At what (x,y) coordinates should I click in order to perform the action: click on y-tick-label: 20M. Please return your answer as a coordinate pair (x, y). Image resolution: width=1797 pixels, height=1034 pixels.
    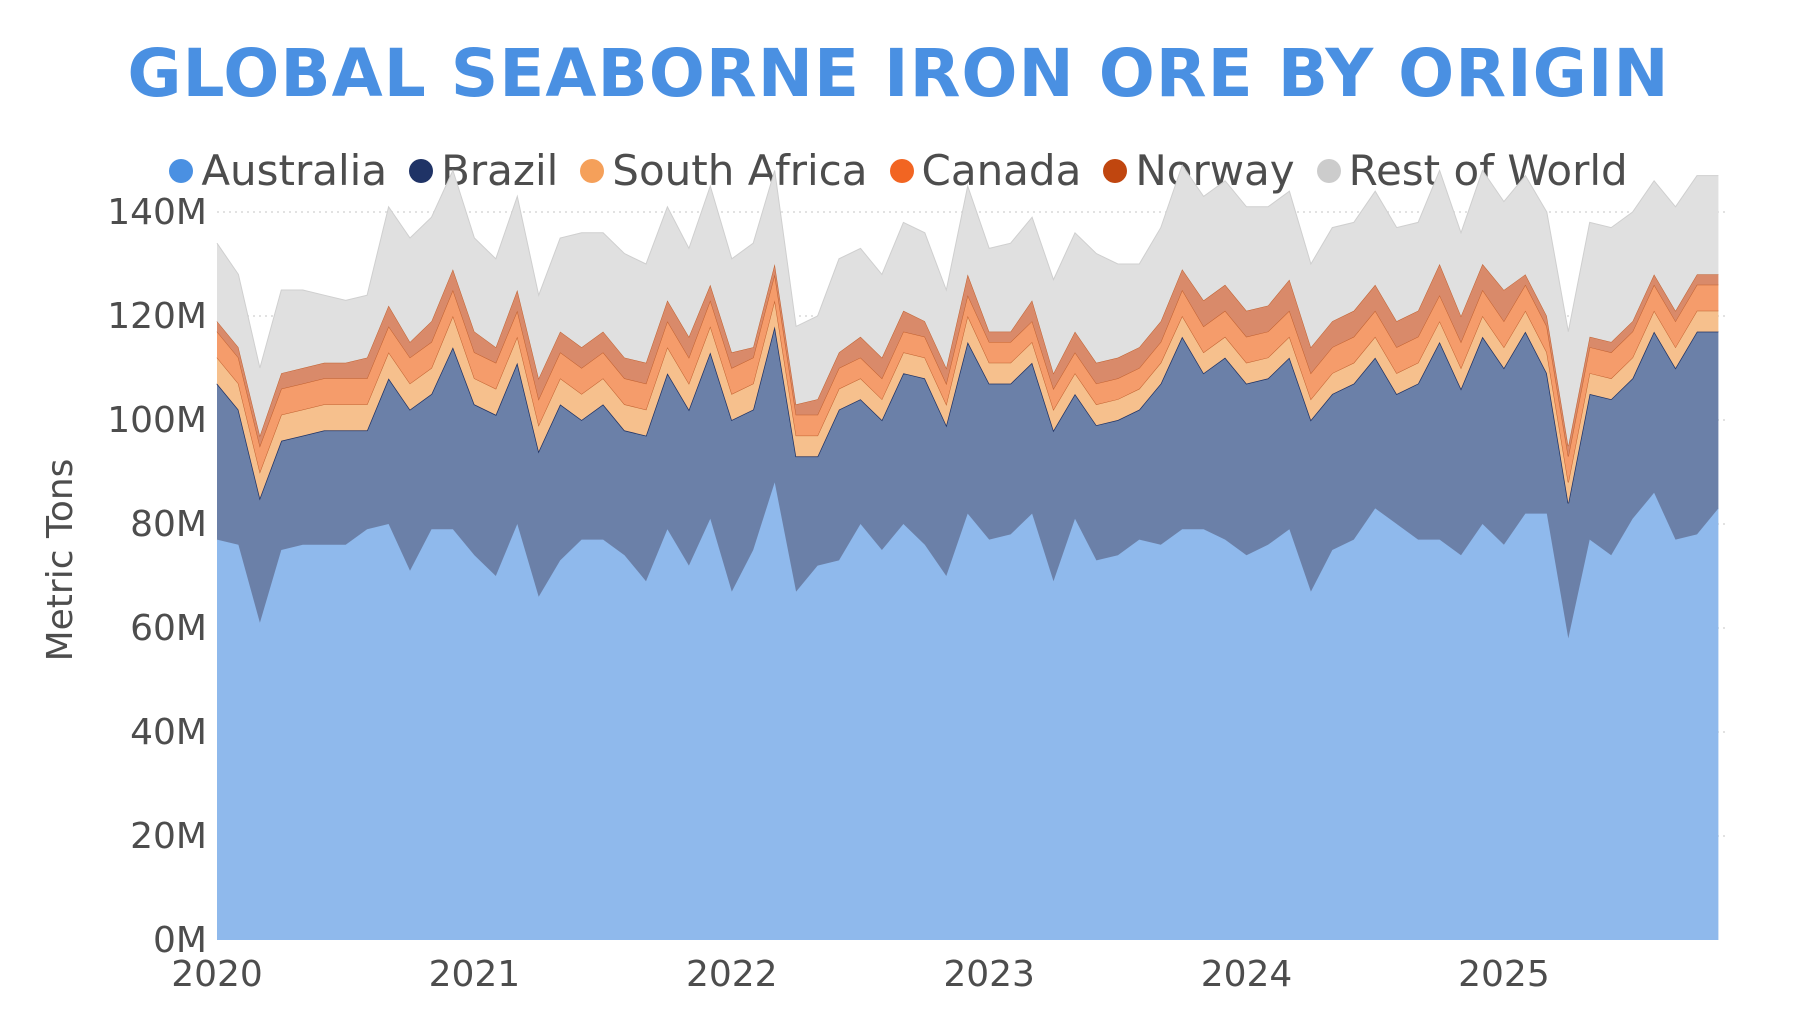
    Looking at the image, I should click on (168, 836).